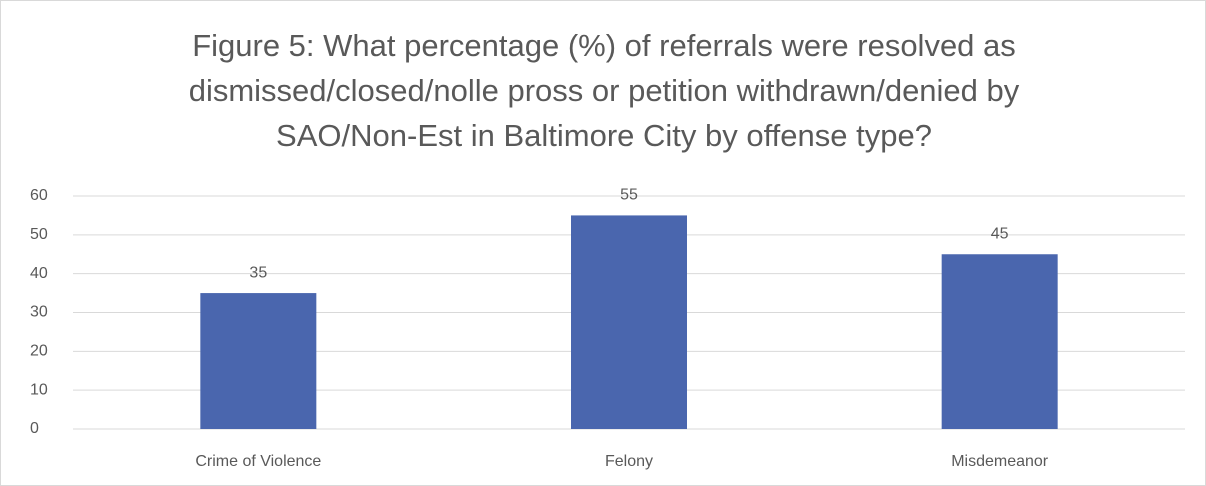  I want to click on data-label: 35, so click(258, 272).